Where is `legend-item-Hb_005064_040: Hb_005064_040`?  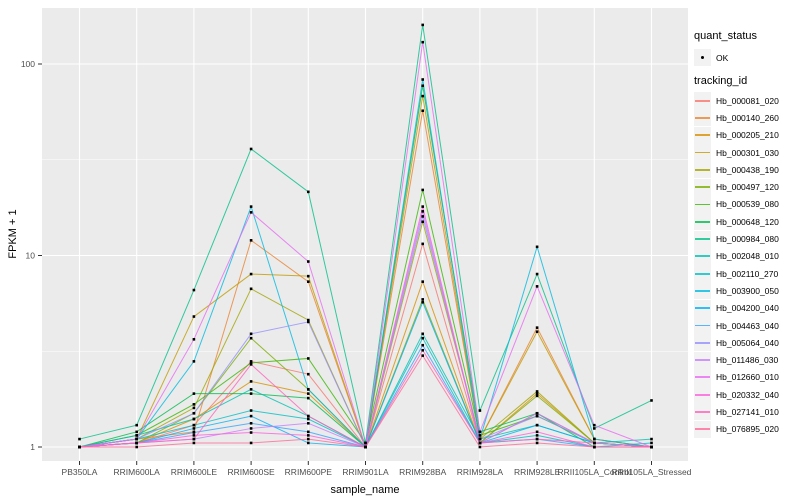 legend-item-Hb_005064_040: Hb_005064_040 is located at coordinates (747, 343).